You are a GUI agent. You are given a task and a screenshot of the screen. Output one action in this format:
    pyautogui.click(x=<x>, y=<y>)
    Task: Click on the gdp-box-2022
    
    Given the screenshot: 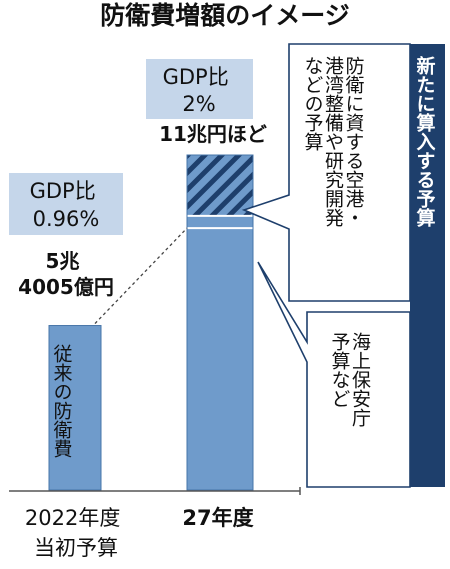 What is the action you would take?
    pyautogui.click(x=66, y=204)
    